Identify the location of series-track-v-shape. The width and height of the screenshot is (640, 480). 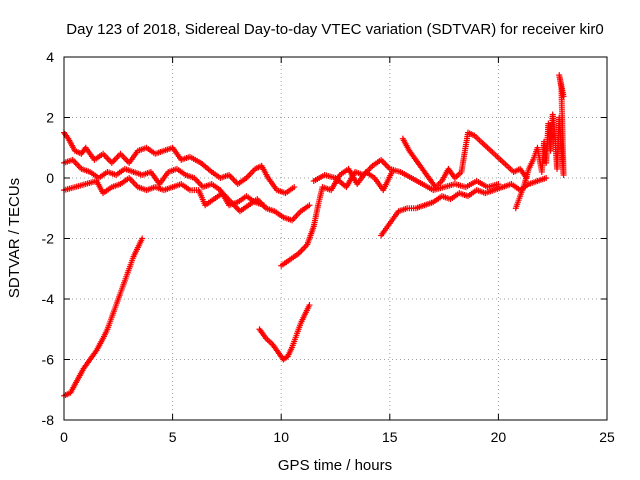
(284, 332).